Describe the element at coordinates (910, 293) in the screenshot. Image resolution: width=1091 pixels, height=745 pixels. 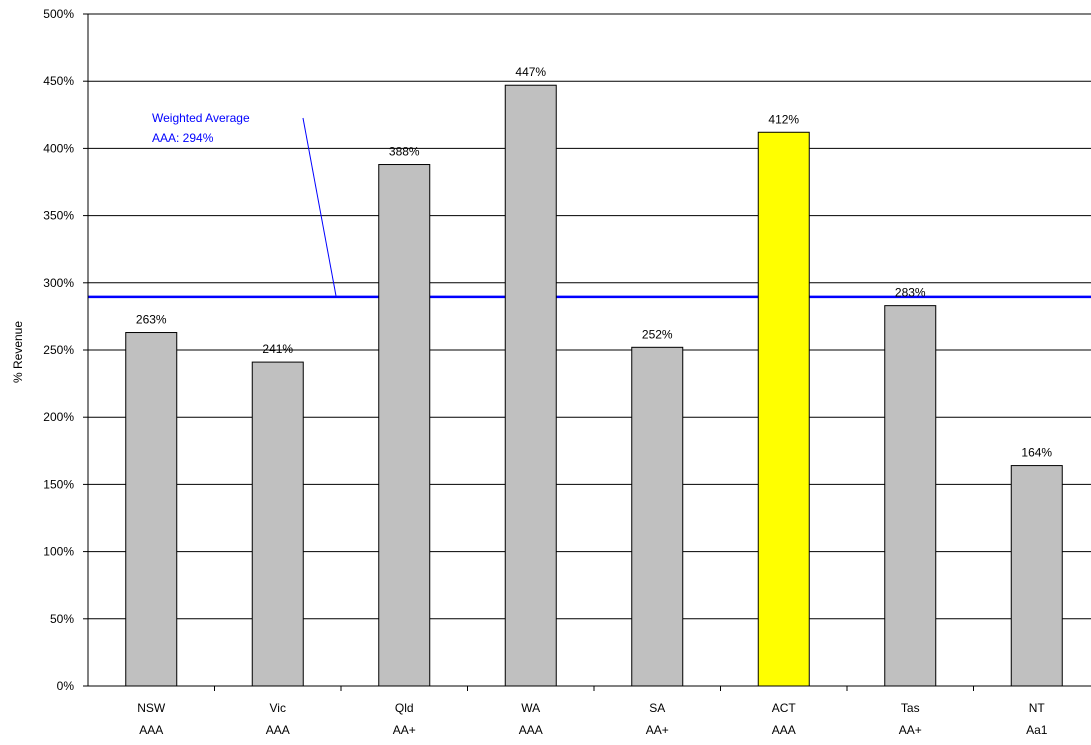
I see `data-label-tas: 283%` at that location.